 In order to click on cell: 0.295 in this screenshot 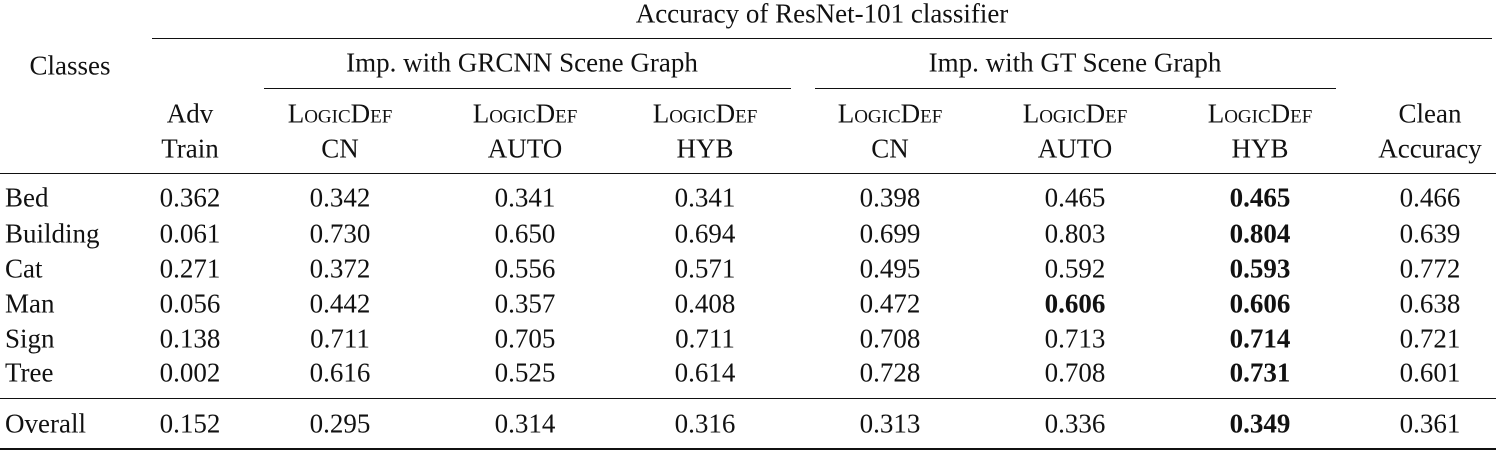, I will do `click(340, 423)`.